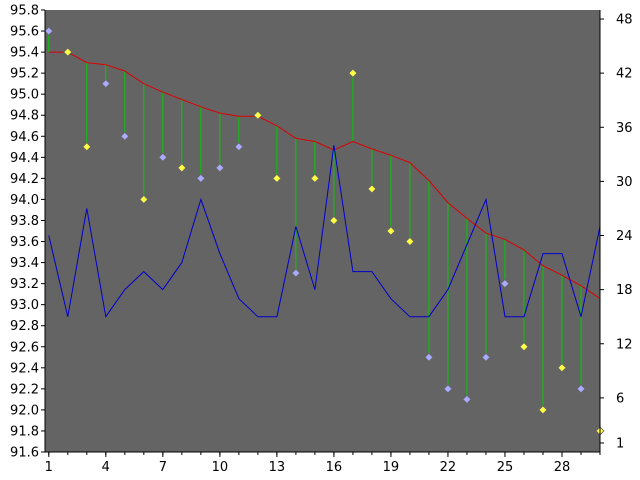  What do you see at coordinates (391, 467) in the screenshot?
I see `bottom-tick-label: 19` at bounding box center [391, 467].